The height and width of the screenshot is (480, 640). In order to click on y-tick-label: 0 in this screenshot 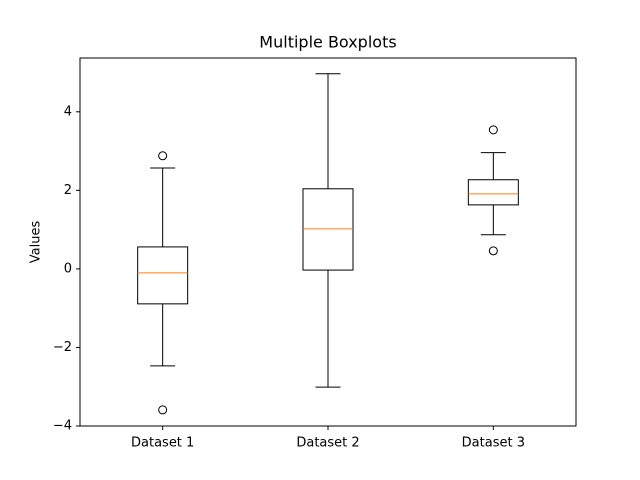, I will do `click(68, 268)`.